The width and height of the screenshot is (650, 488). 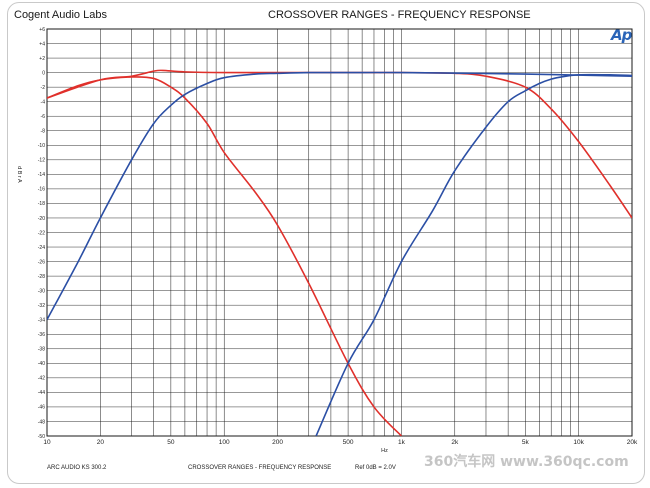 I want to click on y-tick-label: -14, so click(x=41, y=175).